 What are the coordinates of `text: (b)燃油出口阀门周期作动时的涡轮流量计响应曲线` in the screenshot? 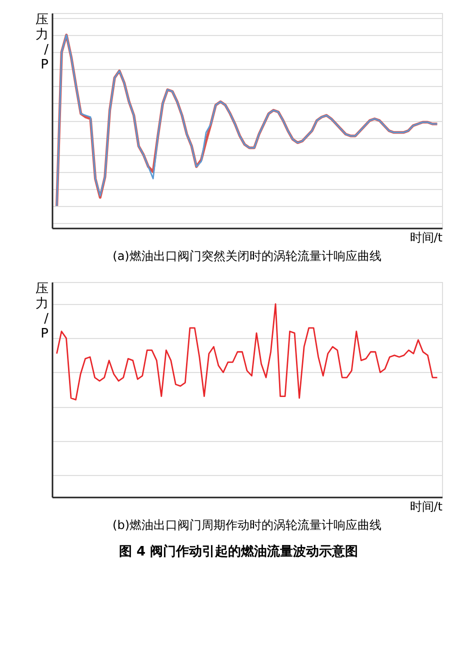 It's located at (247, 525).